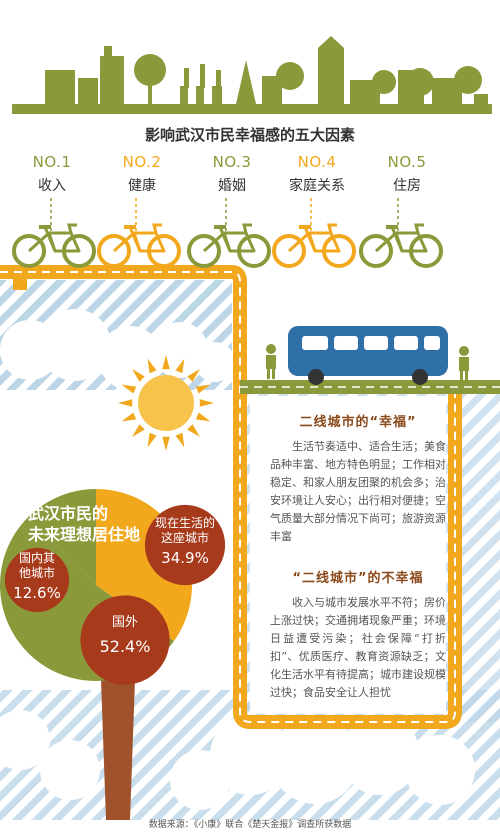 The height and width of the screenshot is (832, 500). Describe the element at coordinates (314, 233) in the screenshot. I see `bicycle-4-icon` at that location.